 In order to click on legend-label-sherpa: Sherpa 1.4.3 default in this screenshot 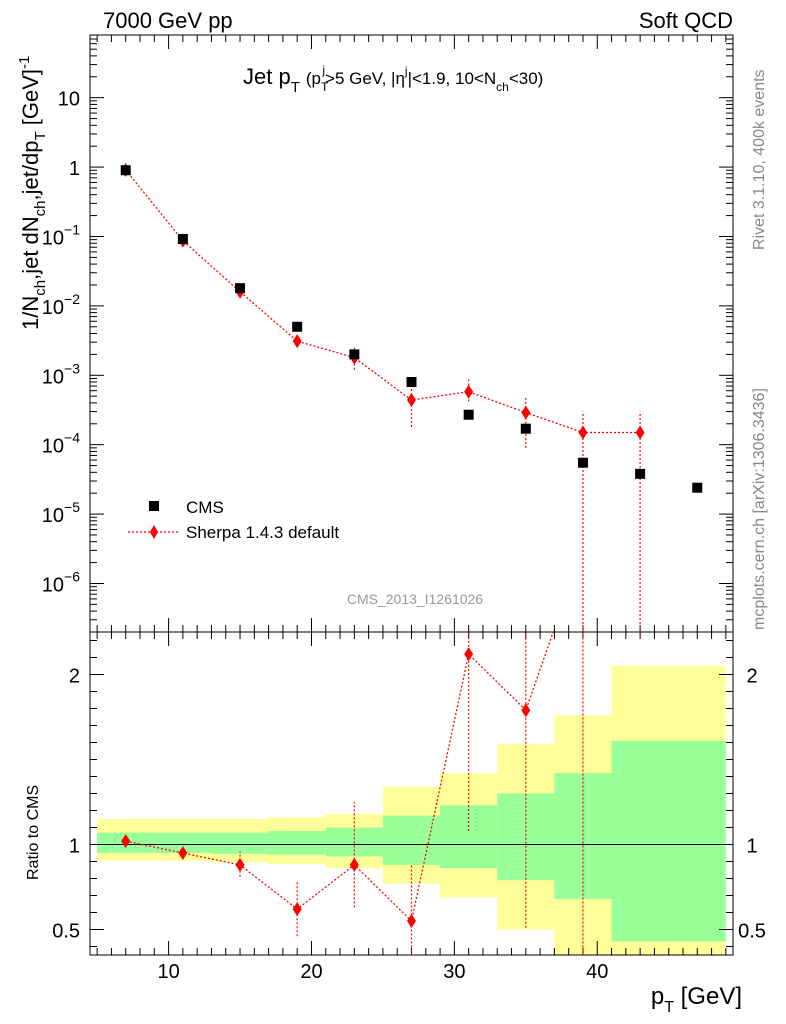, I will do `click(262, 532)`.